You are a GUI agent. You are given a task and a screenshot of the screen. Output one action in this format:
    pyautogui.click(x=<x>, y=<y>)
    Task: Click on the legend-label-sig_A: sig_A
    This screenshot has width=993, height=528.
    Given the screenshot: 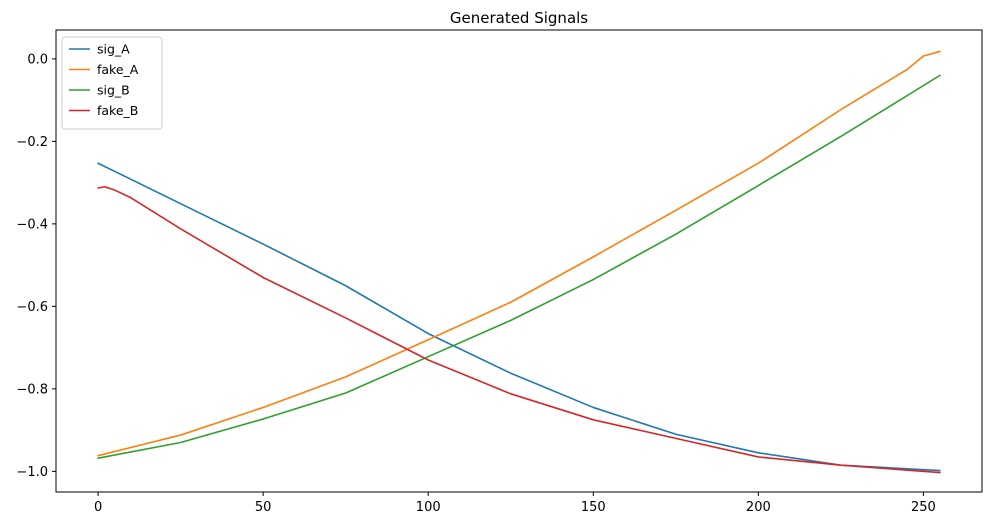 What is the action you would take?
    pyautogui.click(x=113, y=49)
    